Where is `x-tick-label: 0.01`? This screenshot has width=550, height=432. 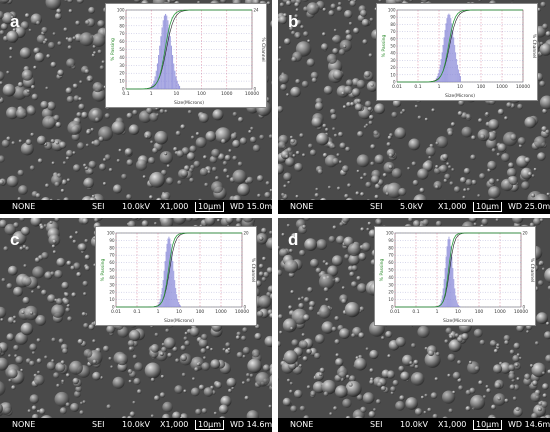 x-tick-label: 0.01 is located at coordinates (397, 87).